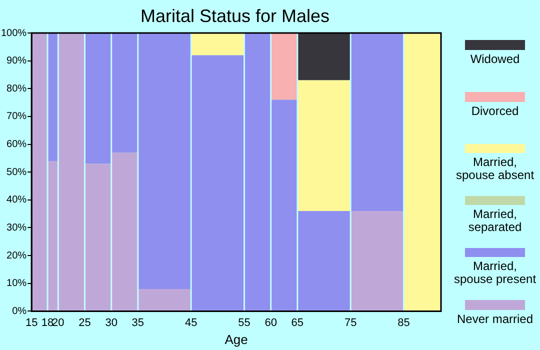 Image resolution: width=540 pixels, height=350 pixels. What do you see at coordinates (58, 322) in the screenshot?
I see `x-tick-label: 20` at bounding box center [58, 322].